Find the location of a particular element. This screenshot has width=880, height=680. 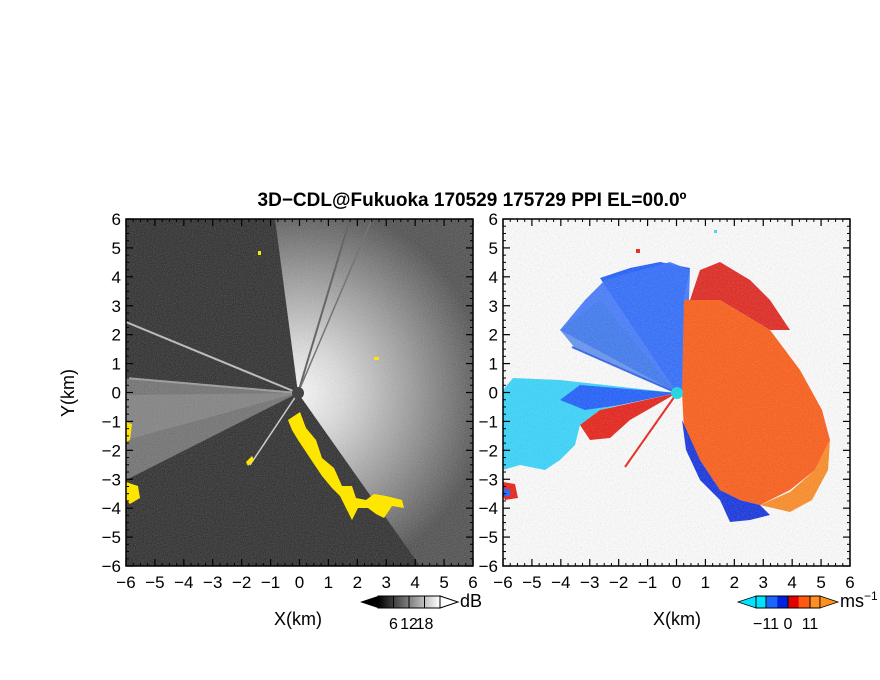

colorbar-unit: dB is located at coordinates (471, 601).